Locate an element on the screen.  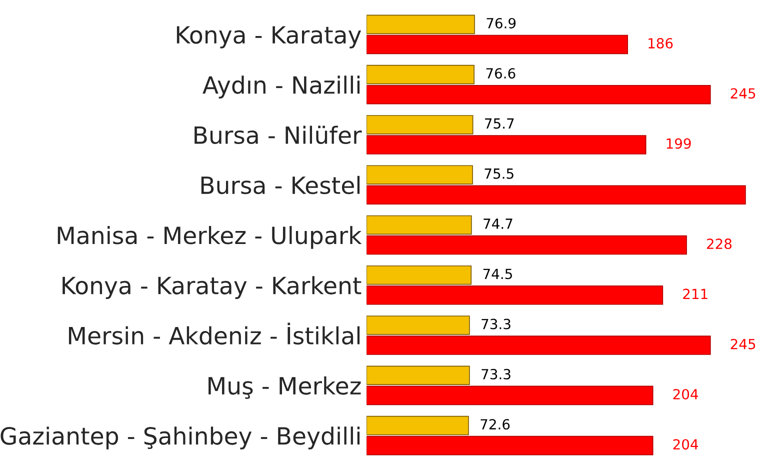
y-tick-label: Bursa - Kestel is located at coordinates (280, 185).